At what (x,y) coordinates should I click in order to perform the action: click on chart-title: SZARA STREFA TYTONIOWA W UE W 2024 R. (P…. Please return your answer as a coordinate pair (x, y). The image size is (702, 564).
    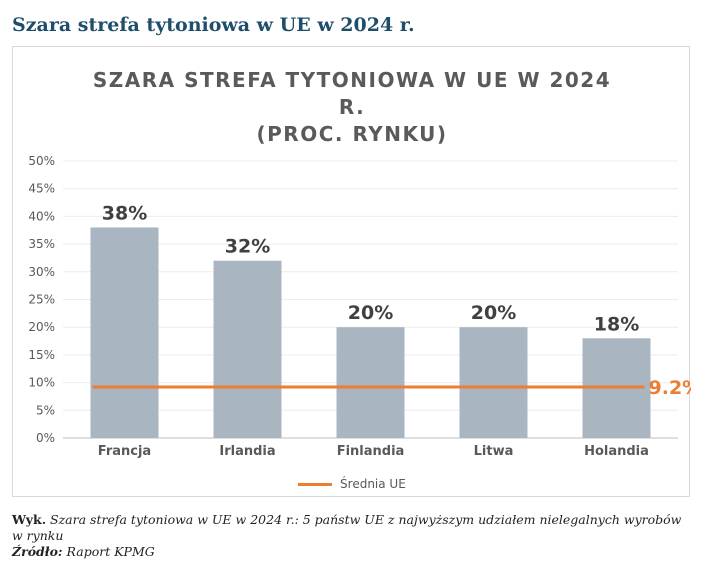
    Looking at the image, I should click on (352, 107).